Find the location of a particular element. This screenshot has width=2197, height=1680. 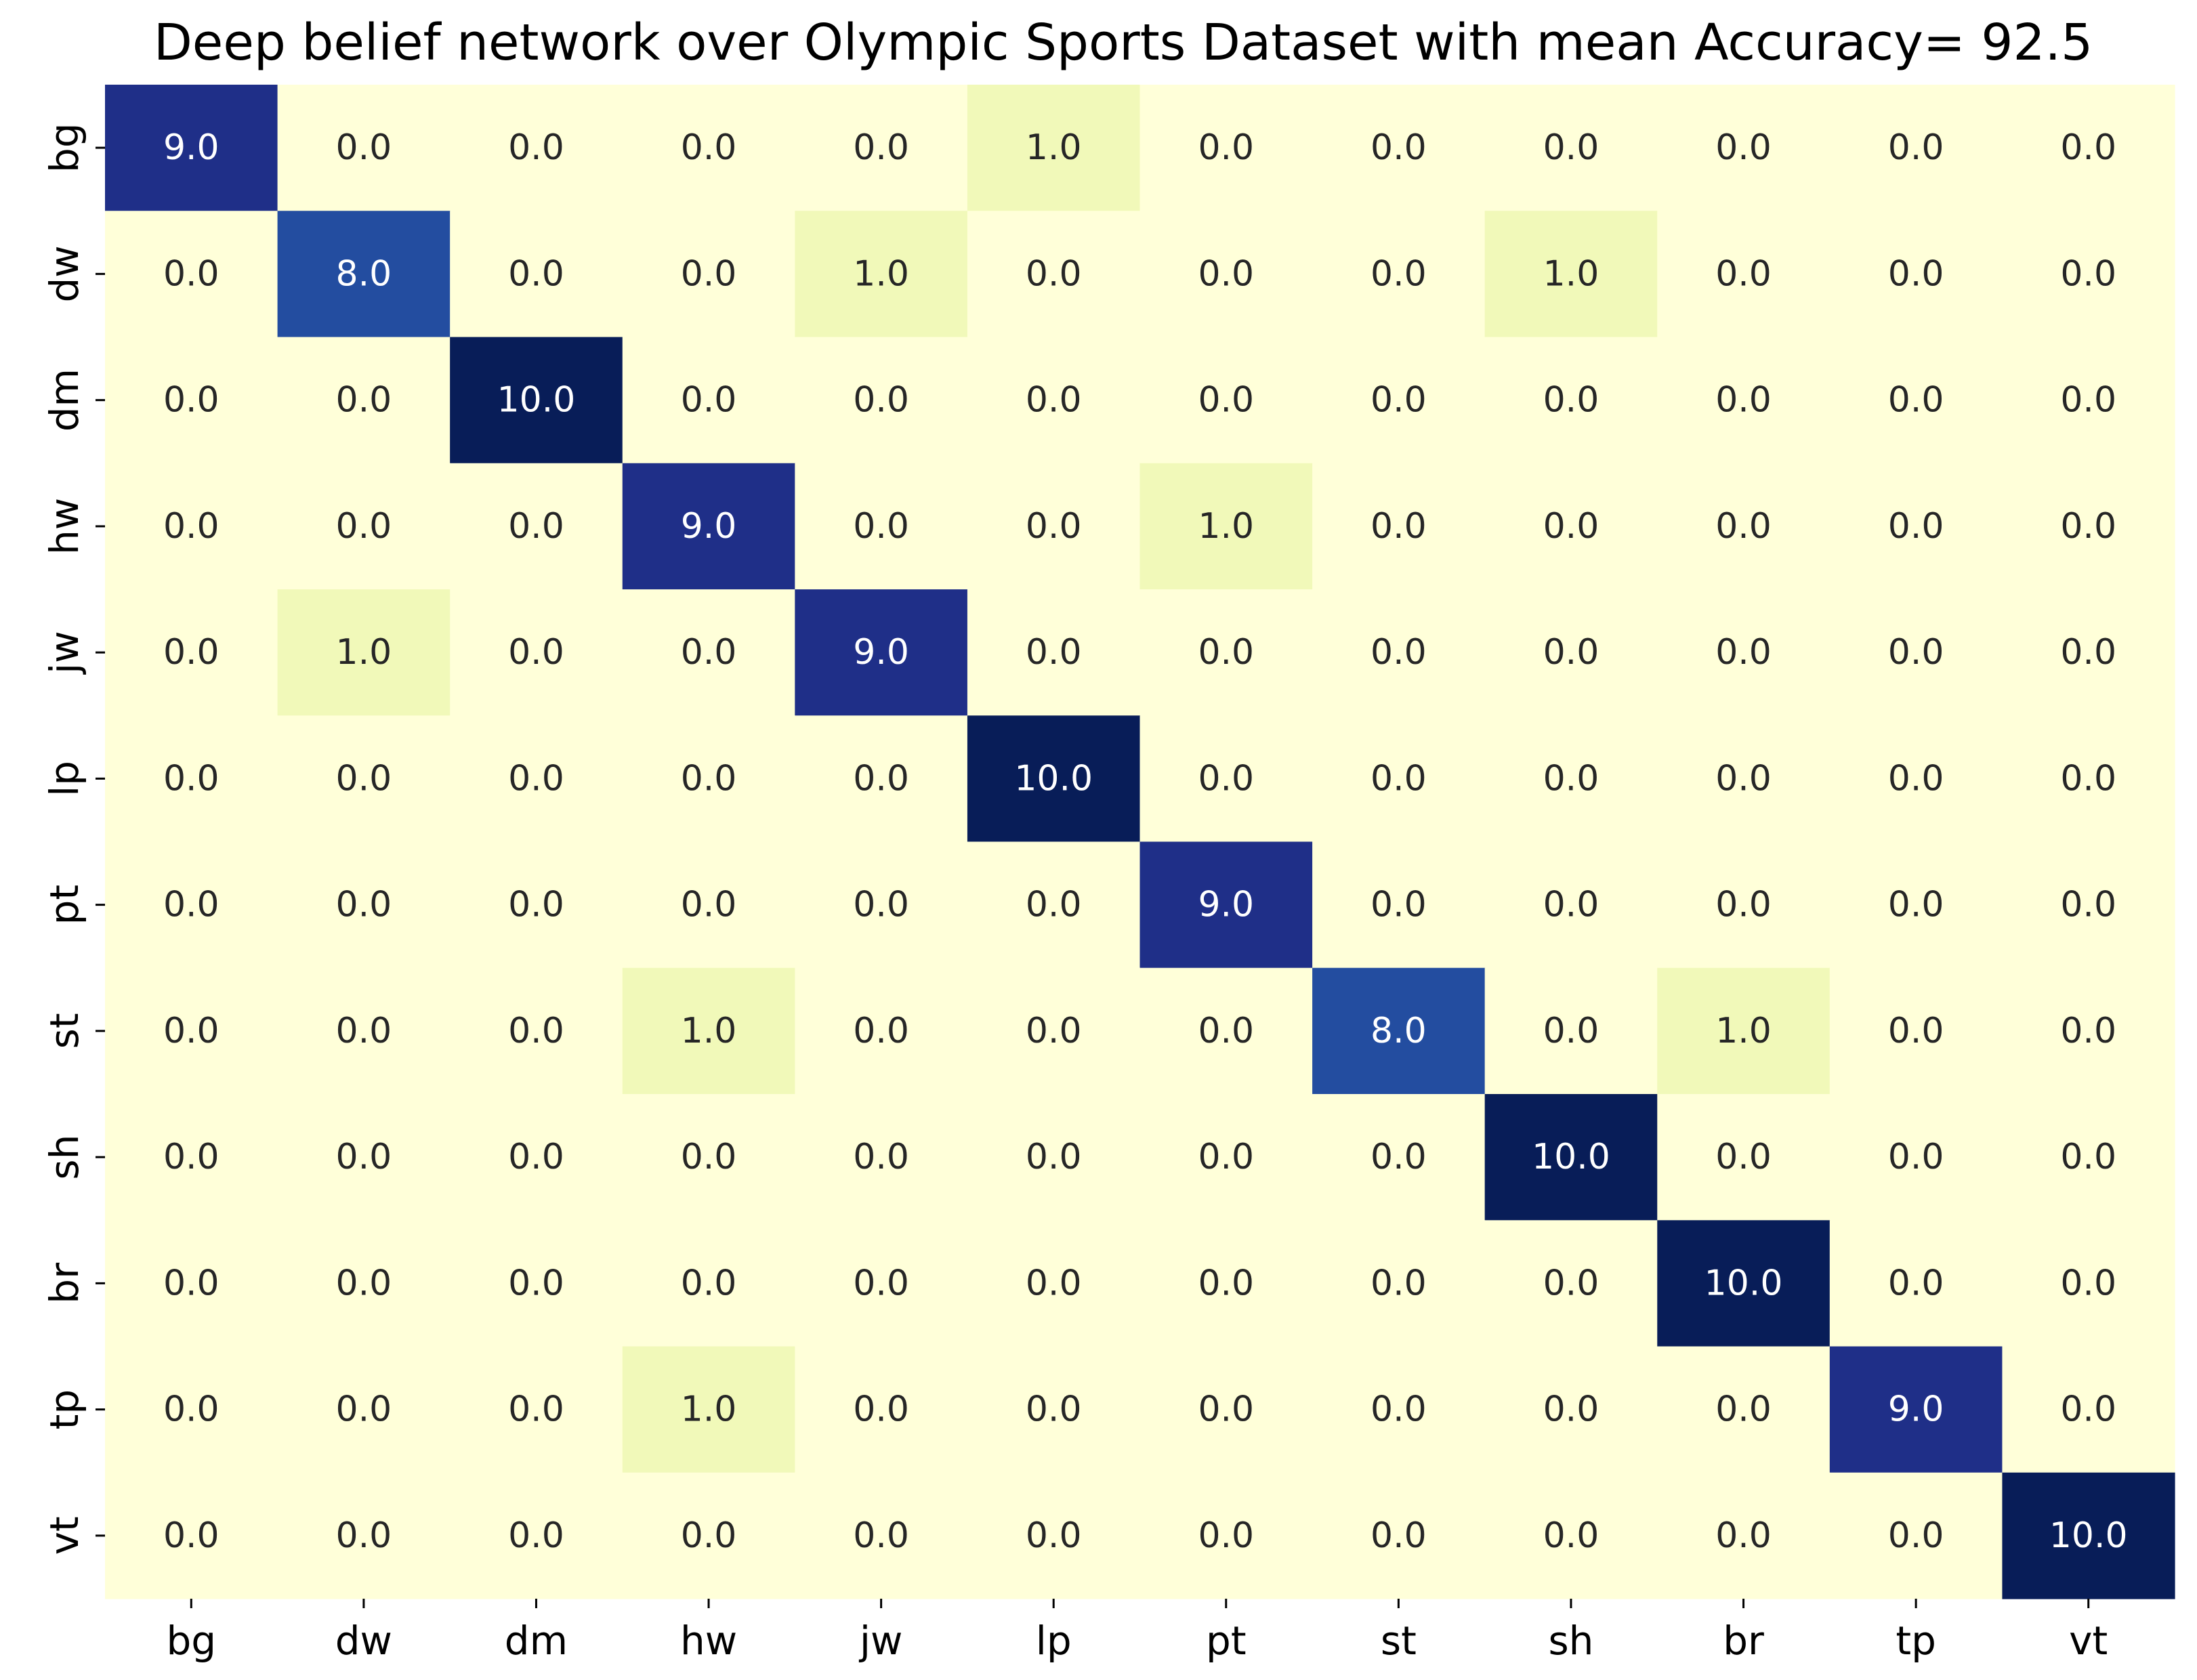

heatmap-cell-lp-dm is located at coordinates (536, 779).